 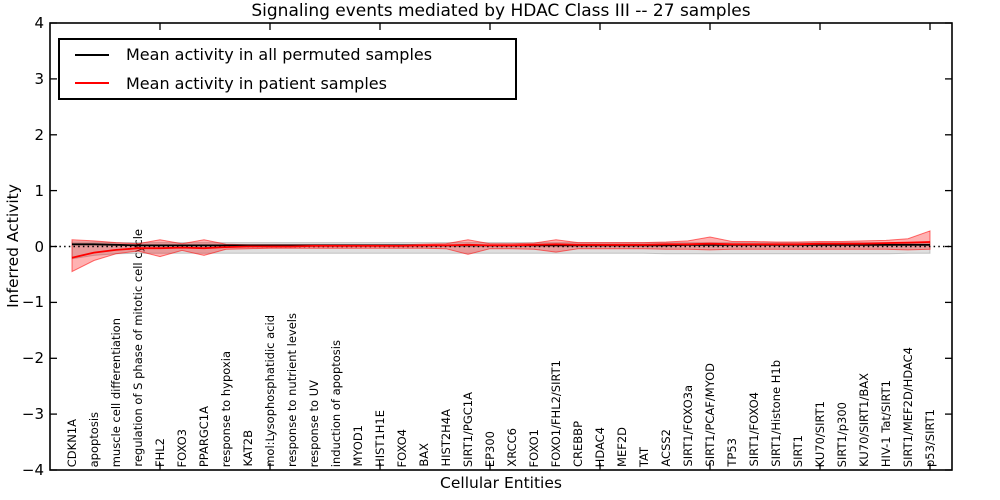 What do you see at coordinates (291, 390) in the screenshot?
I see `x-category-label: response to nutrient levels` at bounding box center [291, 390].